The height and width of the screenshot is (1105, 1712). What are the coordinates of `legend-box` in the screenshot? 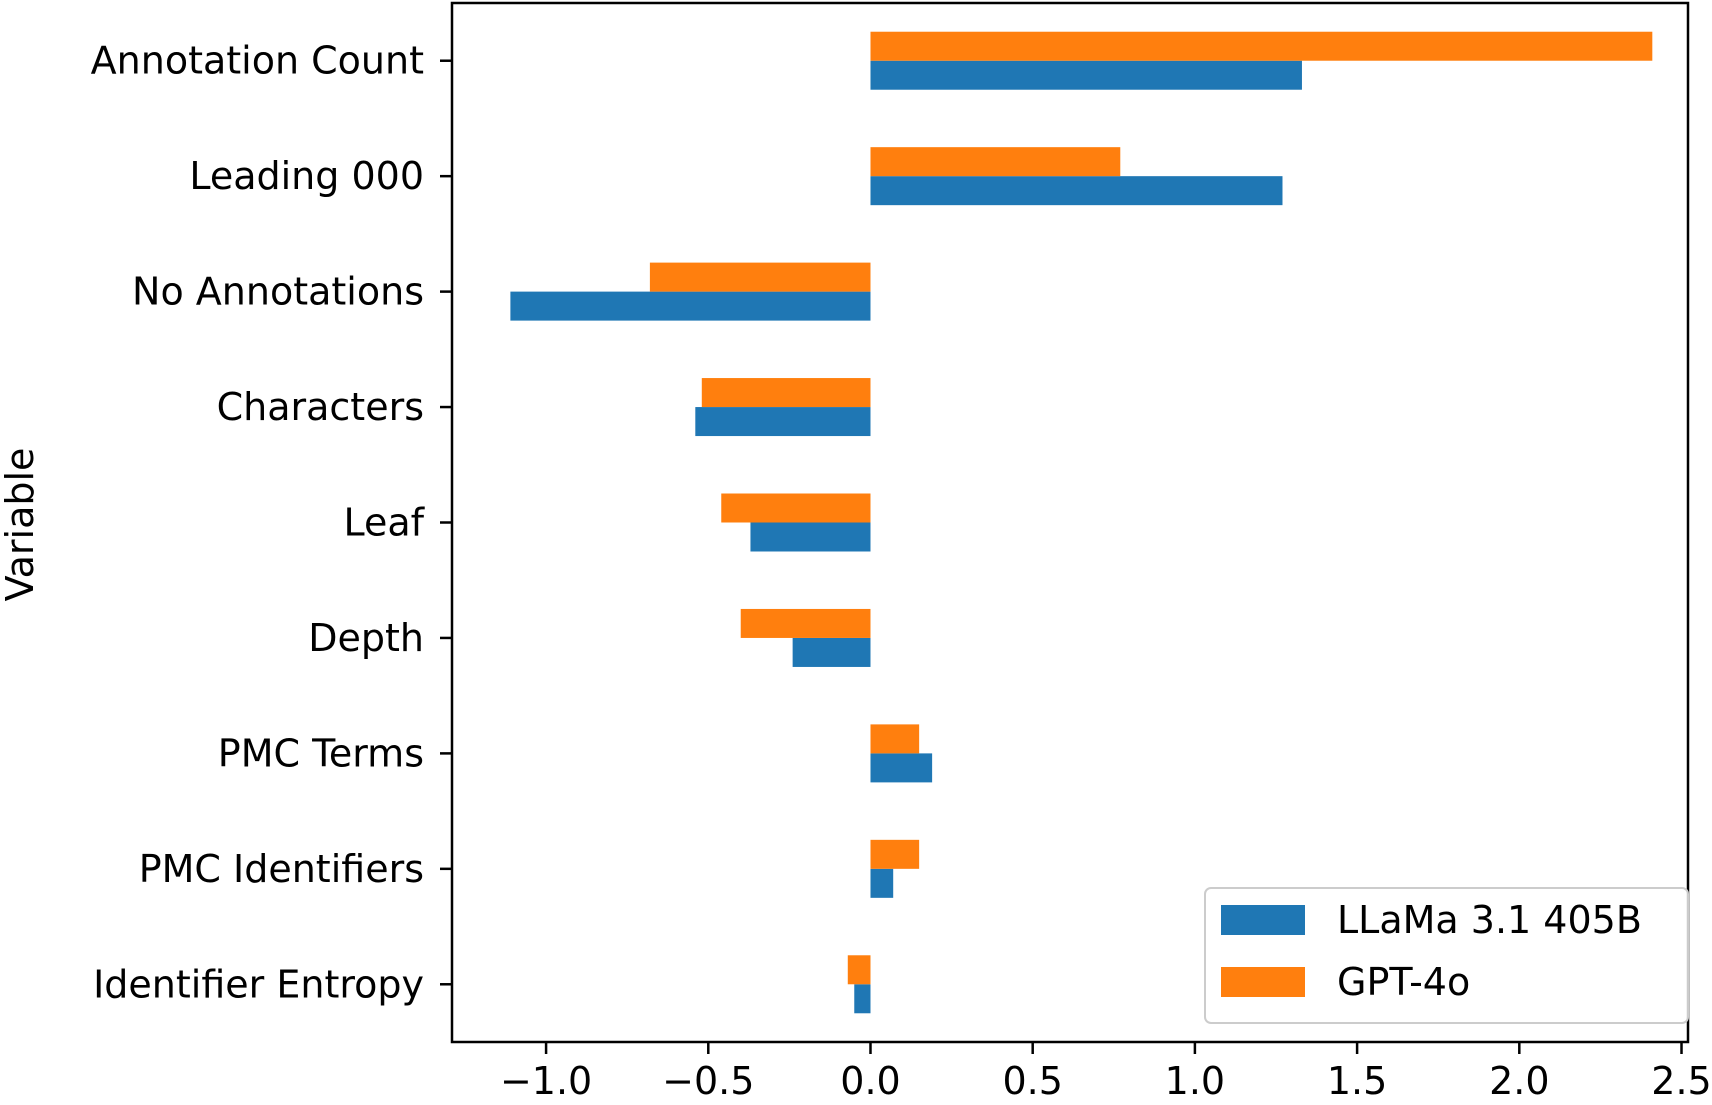 It's located at (1446, 955).